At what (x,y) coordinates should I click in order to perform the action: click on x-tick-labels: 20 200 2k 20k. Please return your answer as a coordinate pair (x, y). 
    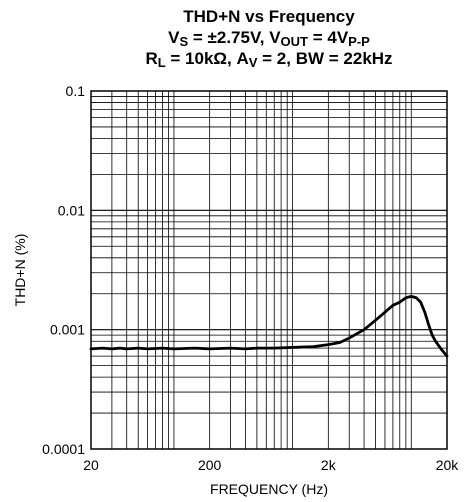
    Looking at the image, I should click on (271, 465).